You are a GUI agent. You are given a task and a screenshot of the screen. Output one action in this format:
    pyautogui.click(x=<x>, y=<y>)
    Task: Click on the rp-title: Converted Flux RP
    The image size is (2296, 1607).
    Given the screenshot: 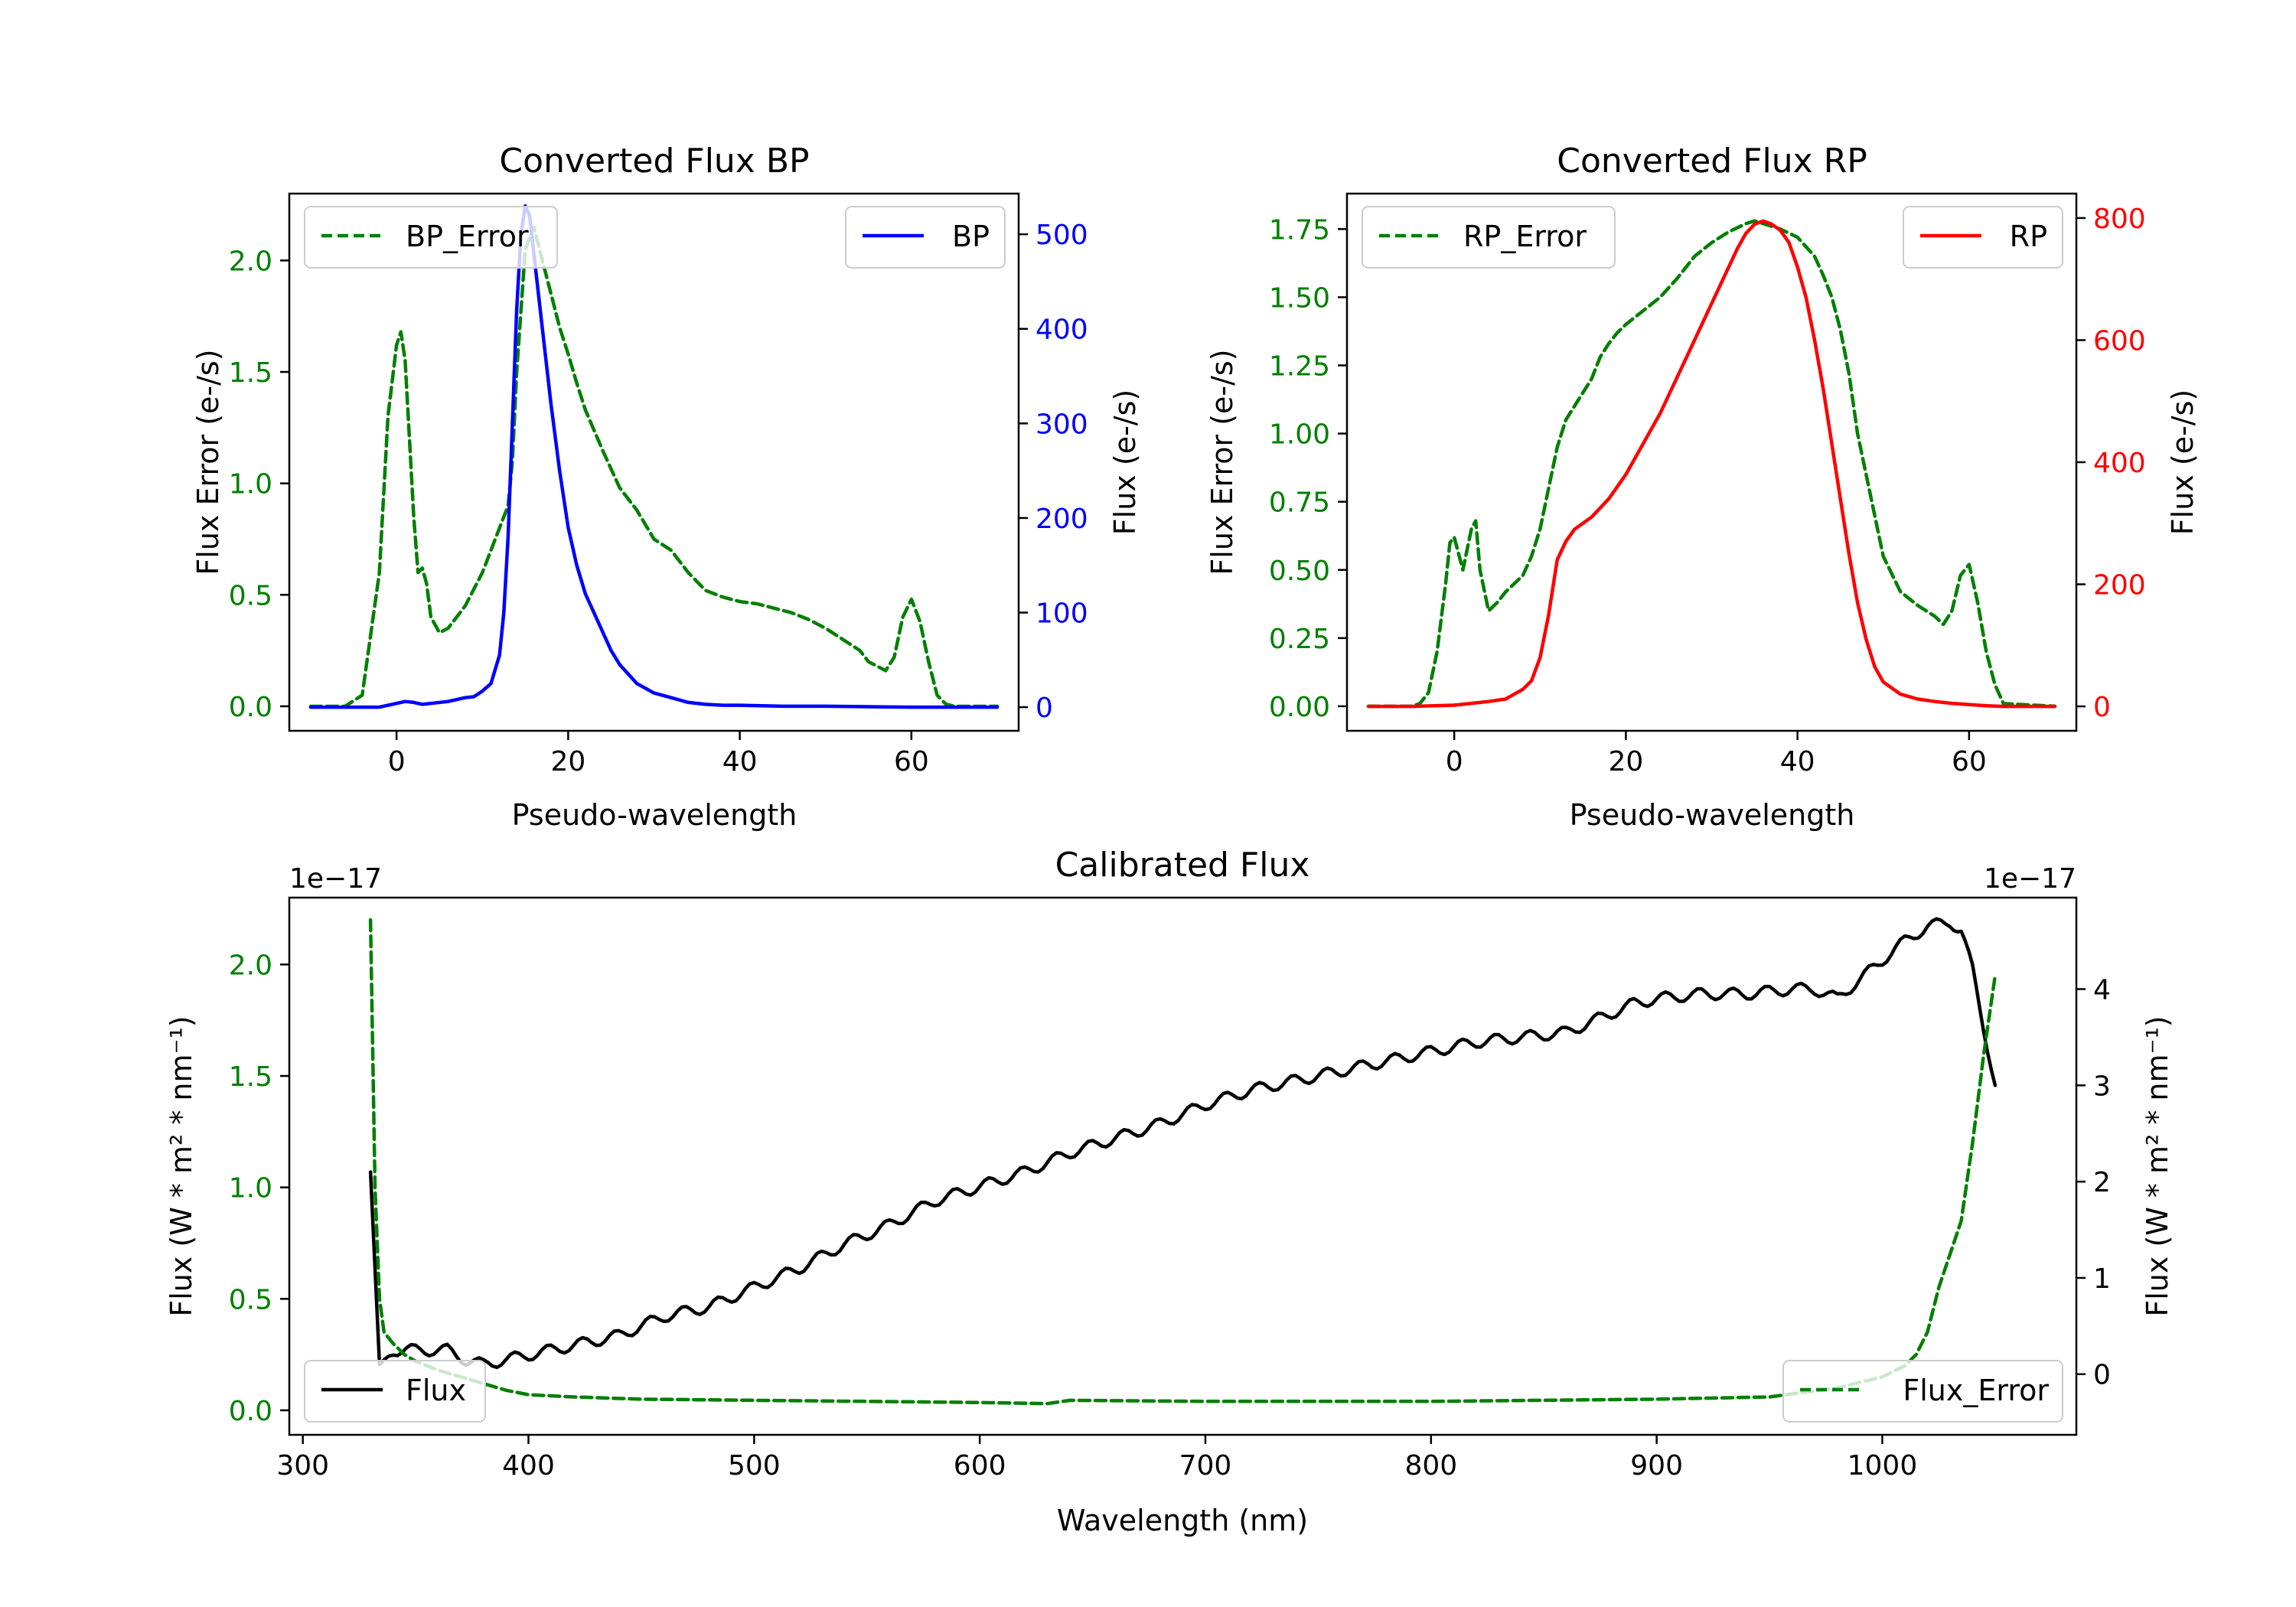 What is the action you would take?
    pyautogui.click(x=1712, y=161)
    